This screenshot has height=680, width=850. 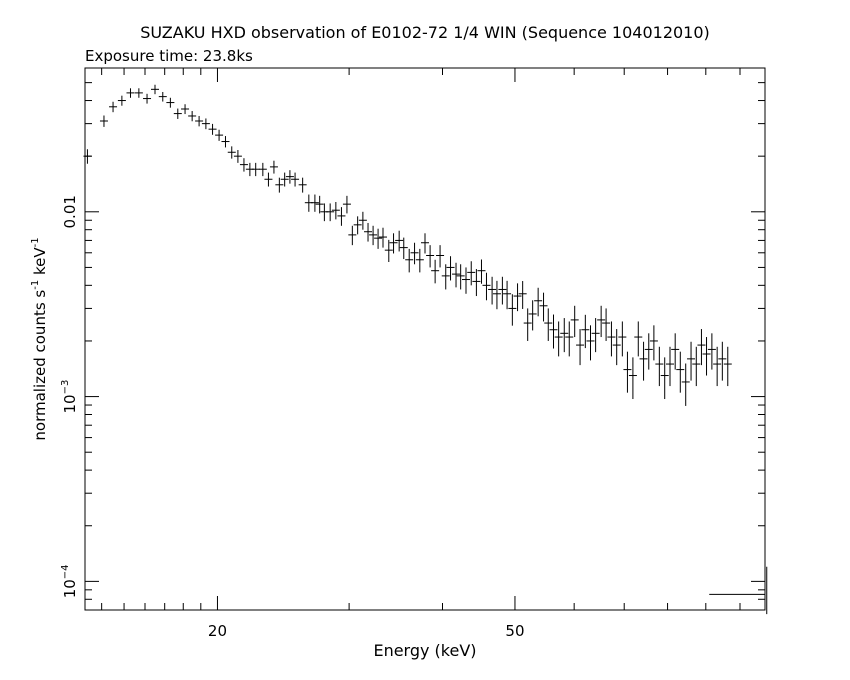 What do you see at coordinates (217, 631) in the screenshot?
I see `x-tick-label: 20` at bounding box center [217, 631].